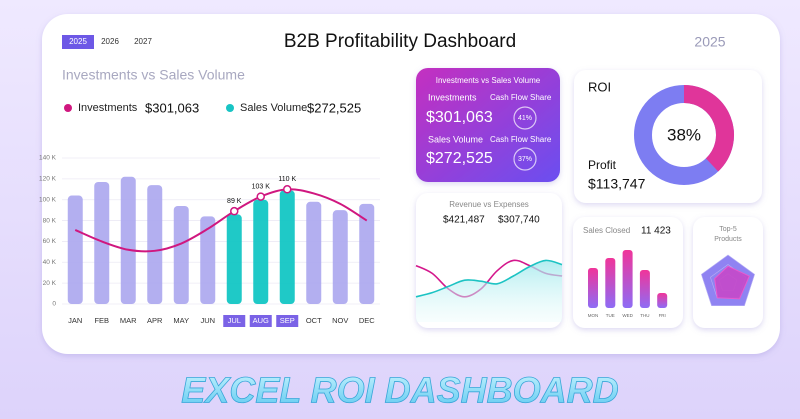 The width and height of the screenshot is (800, 419). I want to click on year-tab: 2027, so click(143, 41).